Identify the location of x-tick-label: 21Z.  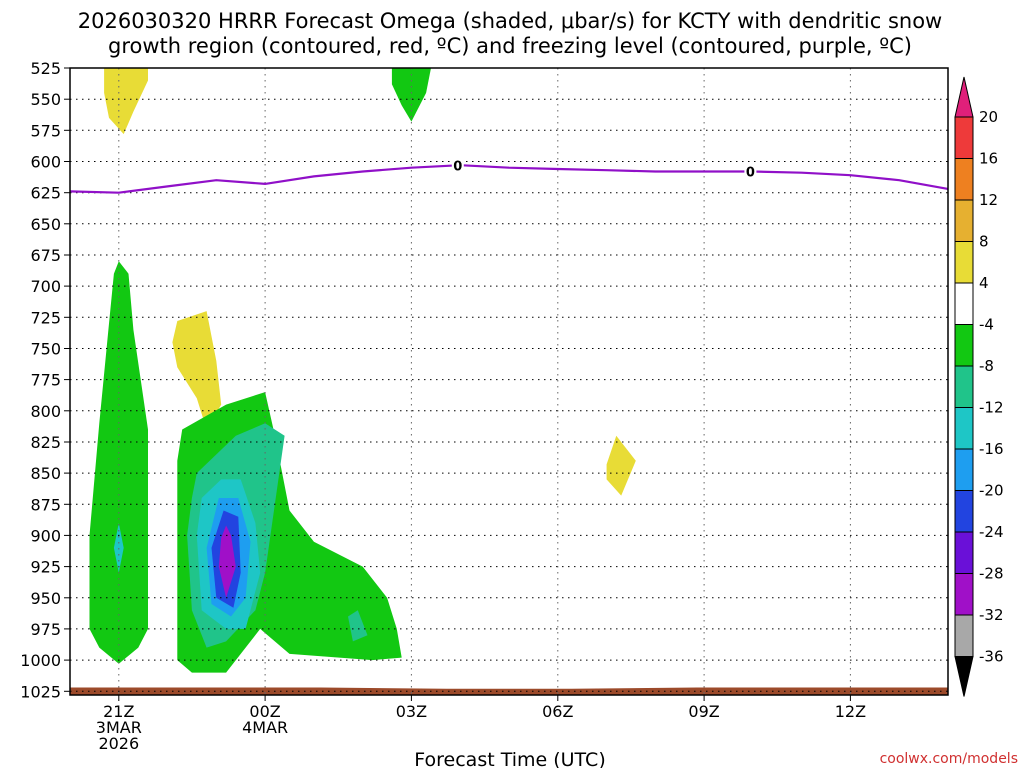
(118, 711).